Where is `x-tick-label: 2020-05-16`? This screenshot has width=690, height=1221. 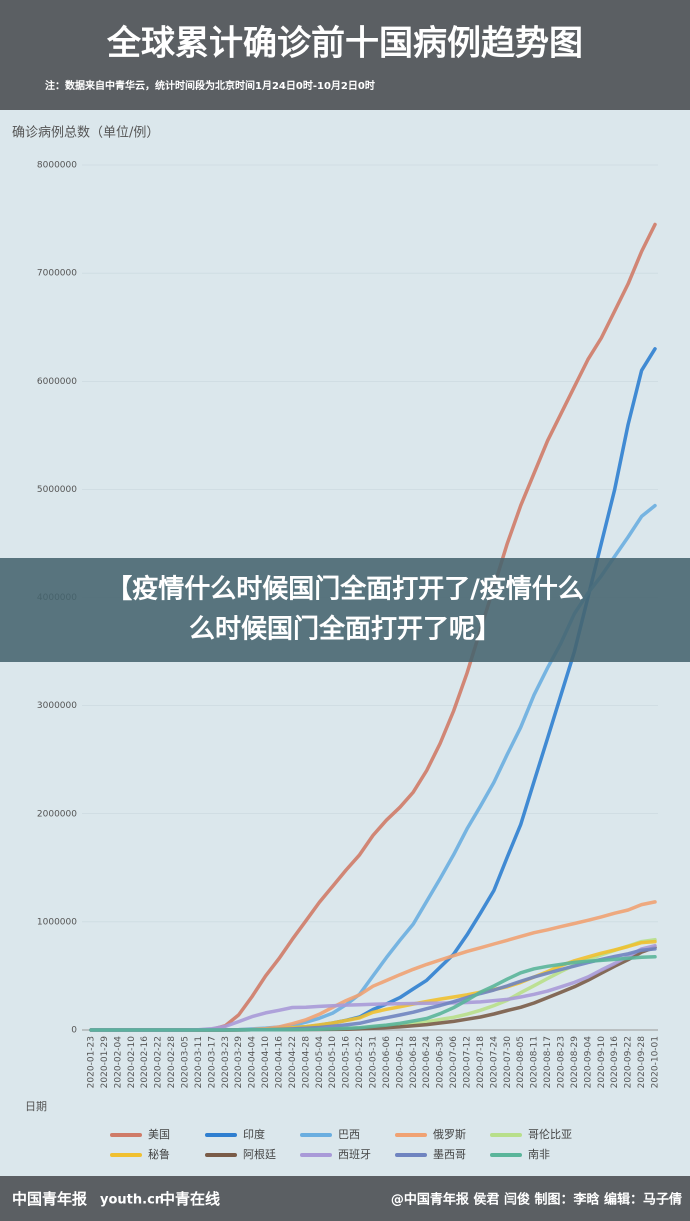 x-tick-label: 2020-05-16 is located at coordinates (347, 1062).